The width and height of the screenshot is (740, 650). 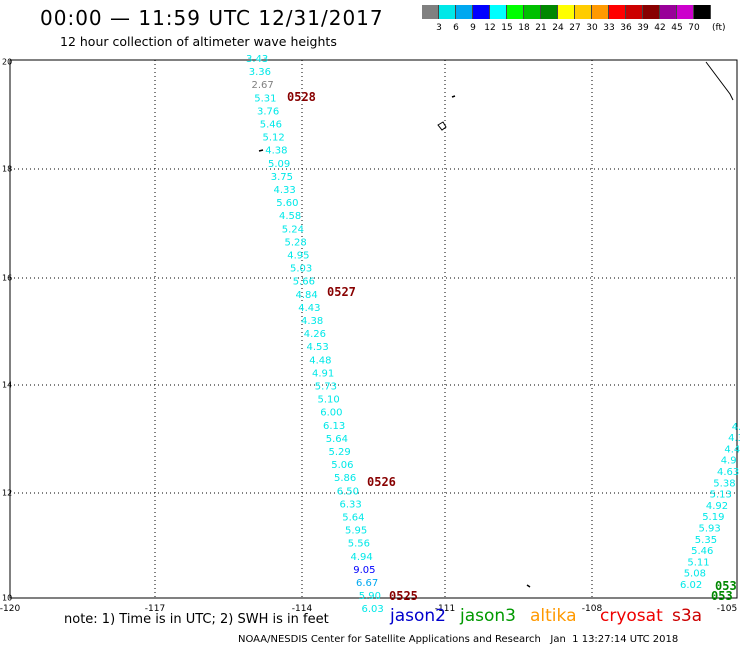 I want to click on wave-height-label: 4.33, so click(x=285, y=190).